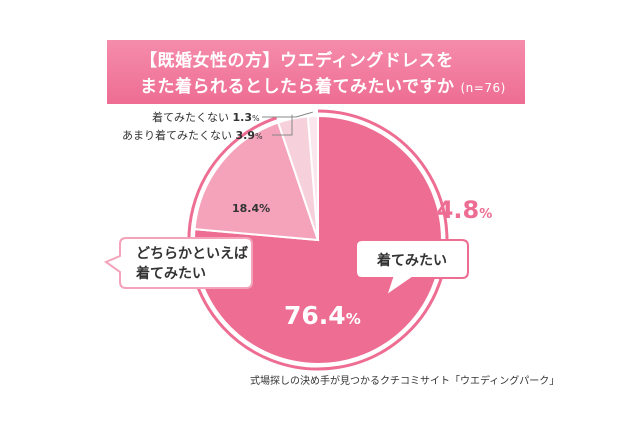  What do you see at coordinates (456, 210) in the screenshot?
I see `combined-total-label: 94.8%` at bounding box center [456, 210].